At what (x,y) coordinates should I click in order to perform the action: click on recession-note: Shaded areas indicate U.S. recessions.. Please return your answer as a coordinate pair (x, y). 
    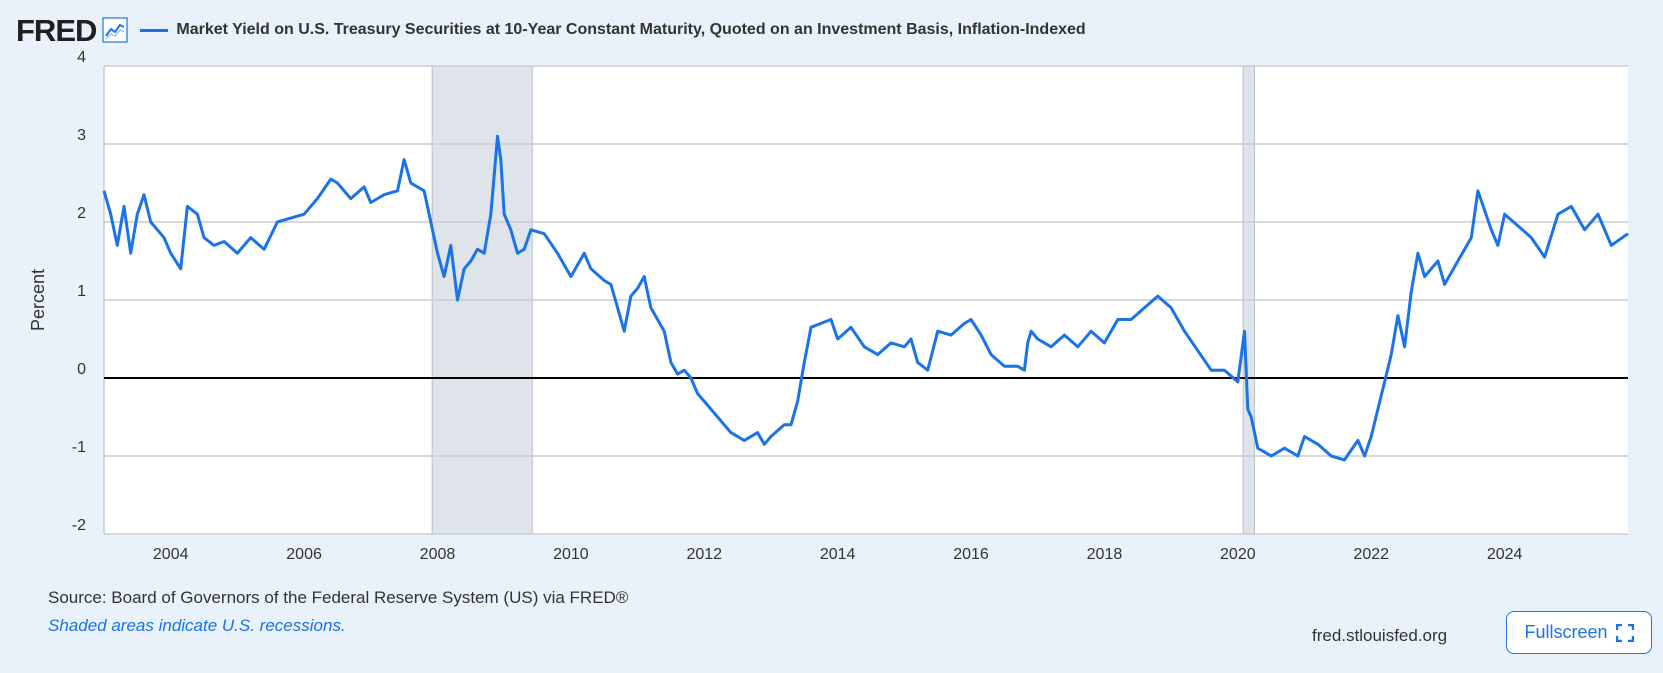
    Looking at the image, I should click on (197, 625).